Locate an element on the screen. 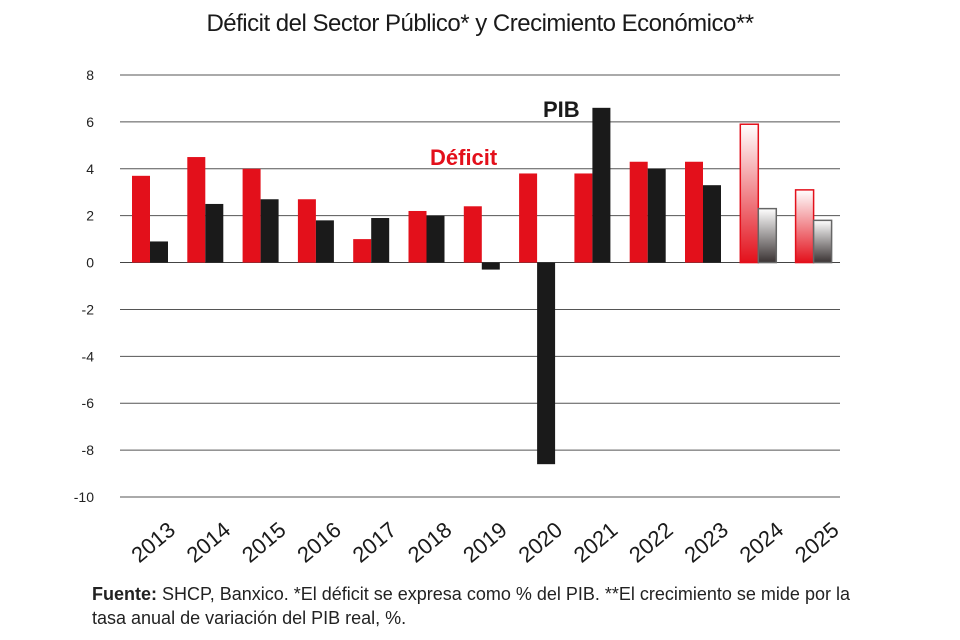 This screenshot has height=640, width=960. x-tick-label: 2019 is located at coordinates (485, 542).